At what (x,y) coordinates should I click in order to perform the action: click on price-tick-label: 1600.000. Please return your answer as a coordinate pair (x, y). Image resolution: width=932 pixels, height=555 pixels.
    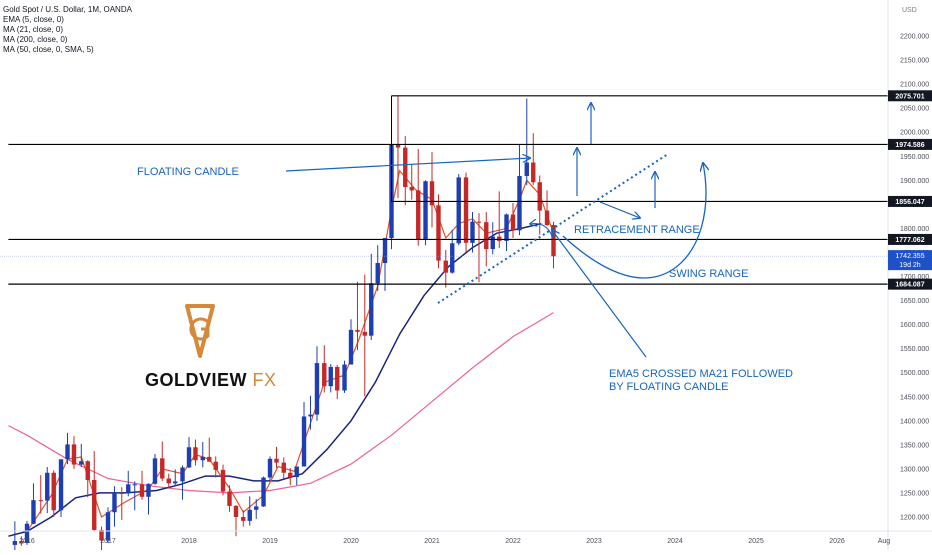
    Looking at the image, I should click on (914, 325).